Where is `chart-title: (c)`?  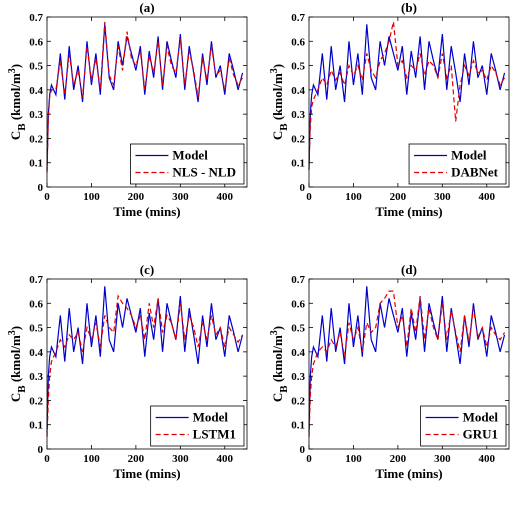 chart-title: (c) is located at coordinates (147, 269).